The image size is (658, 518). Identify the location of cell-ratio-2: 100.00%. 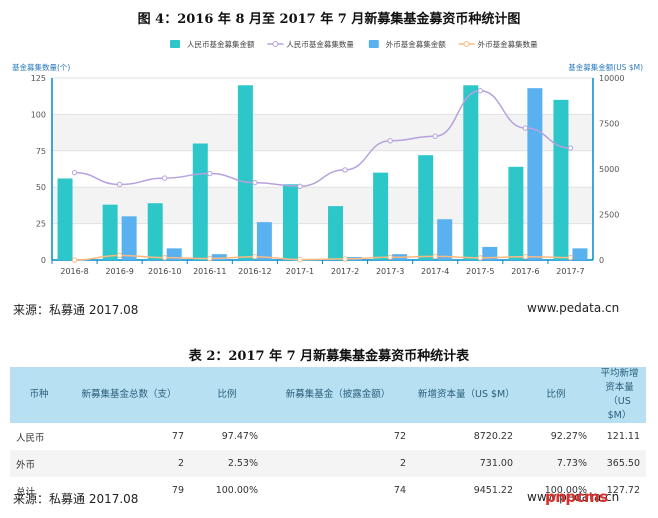
(565, 490).